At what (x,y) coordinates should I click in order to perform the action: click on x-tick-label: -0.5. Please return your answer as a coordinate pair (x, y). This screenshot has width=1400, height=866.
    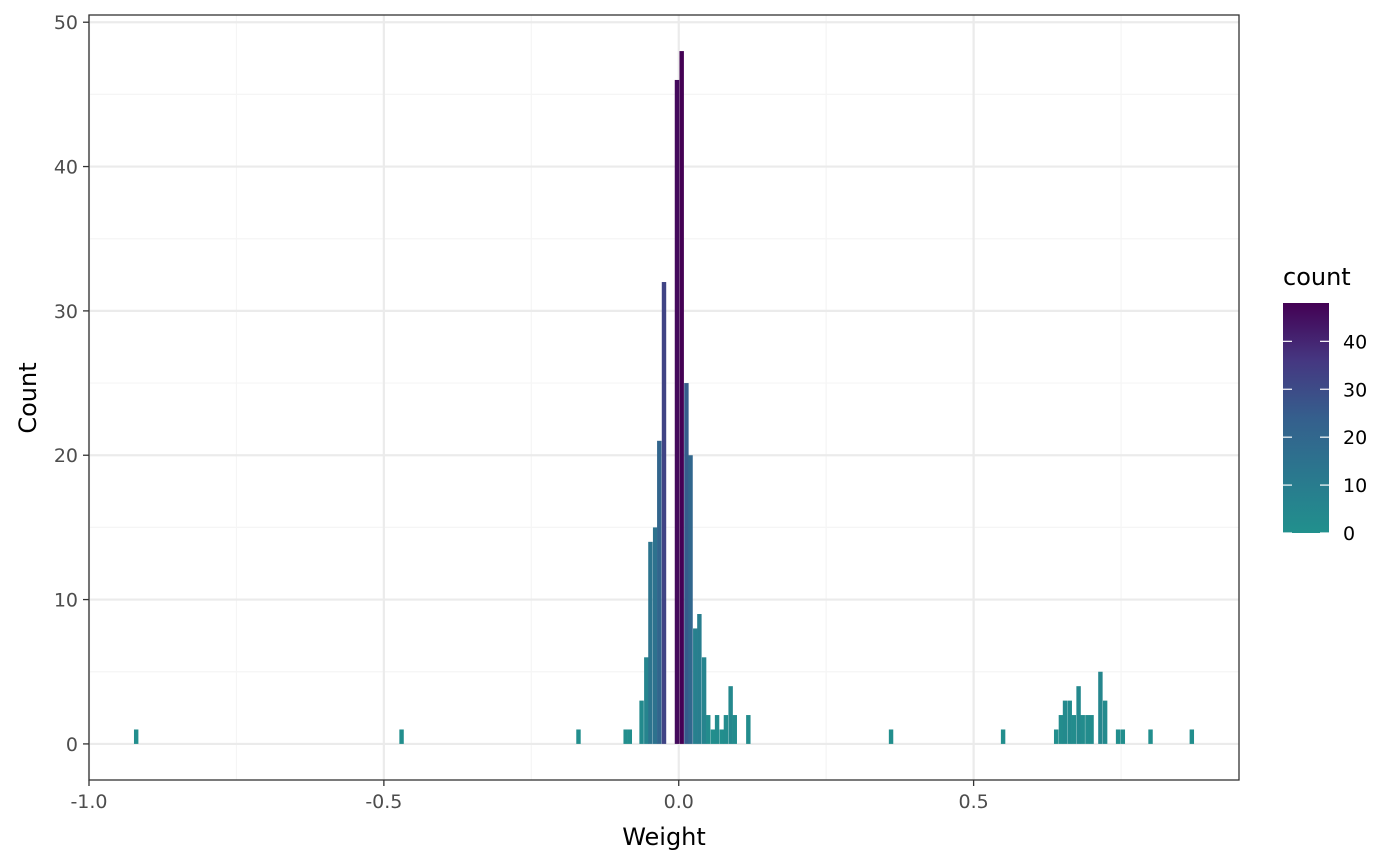
    Looking at the image, I should click on (383, 802).